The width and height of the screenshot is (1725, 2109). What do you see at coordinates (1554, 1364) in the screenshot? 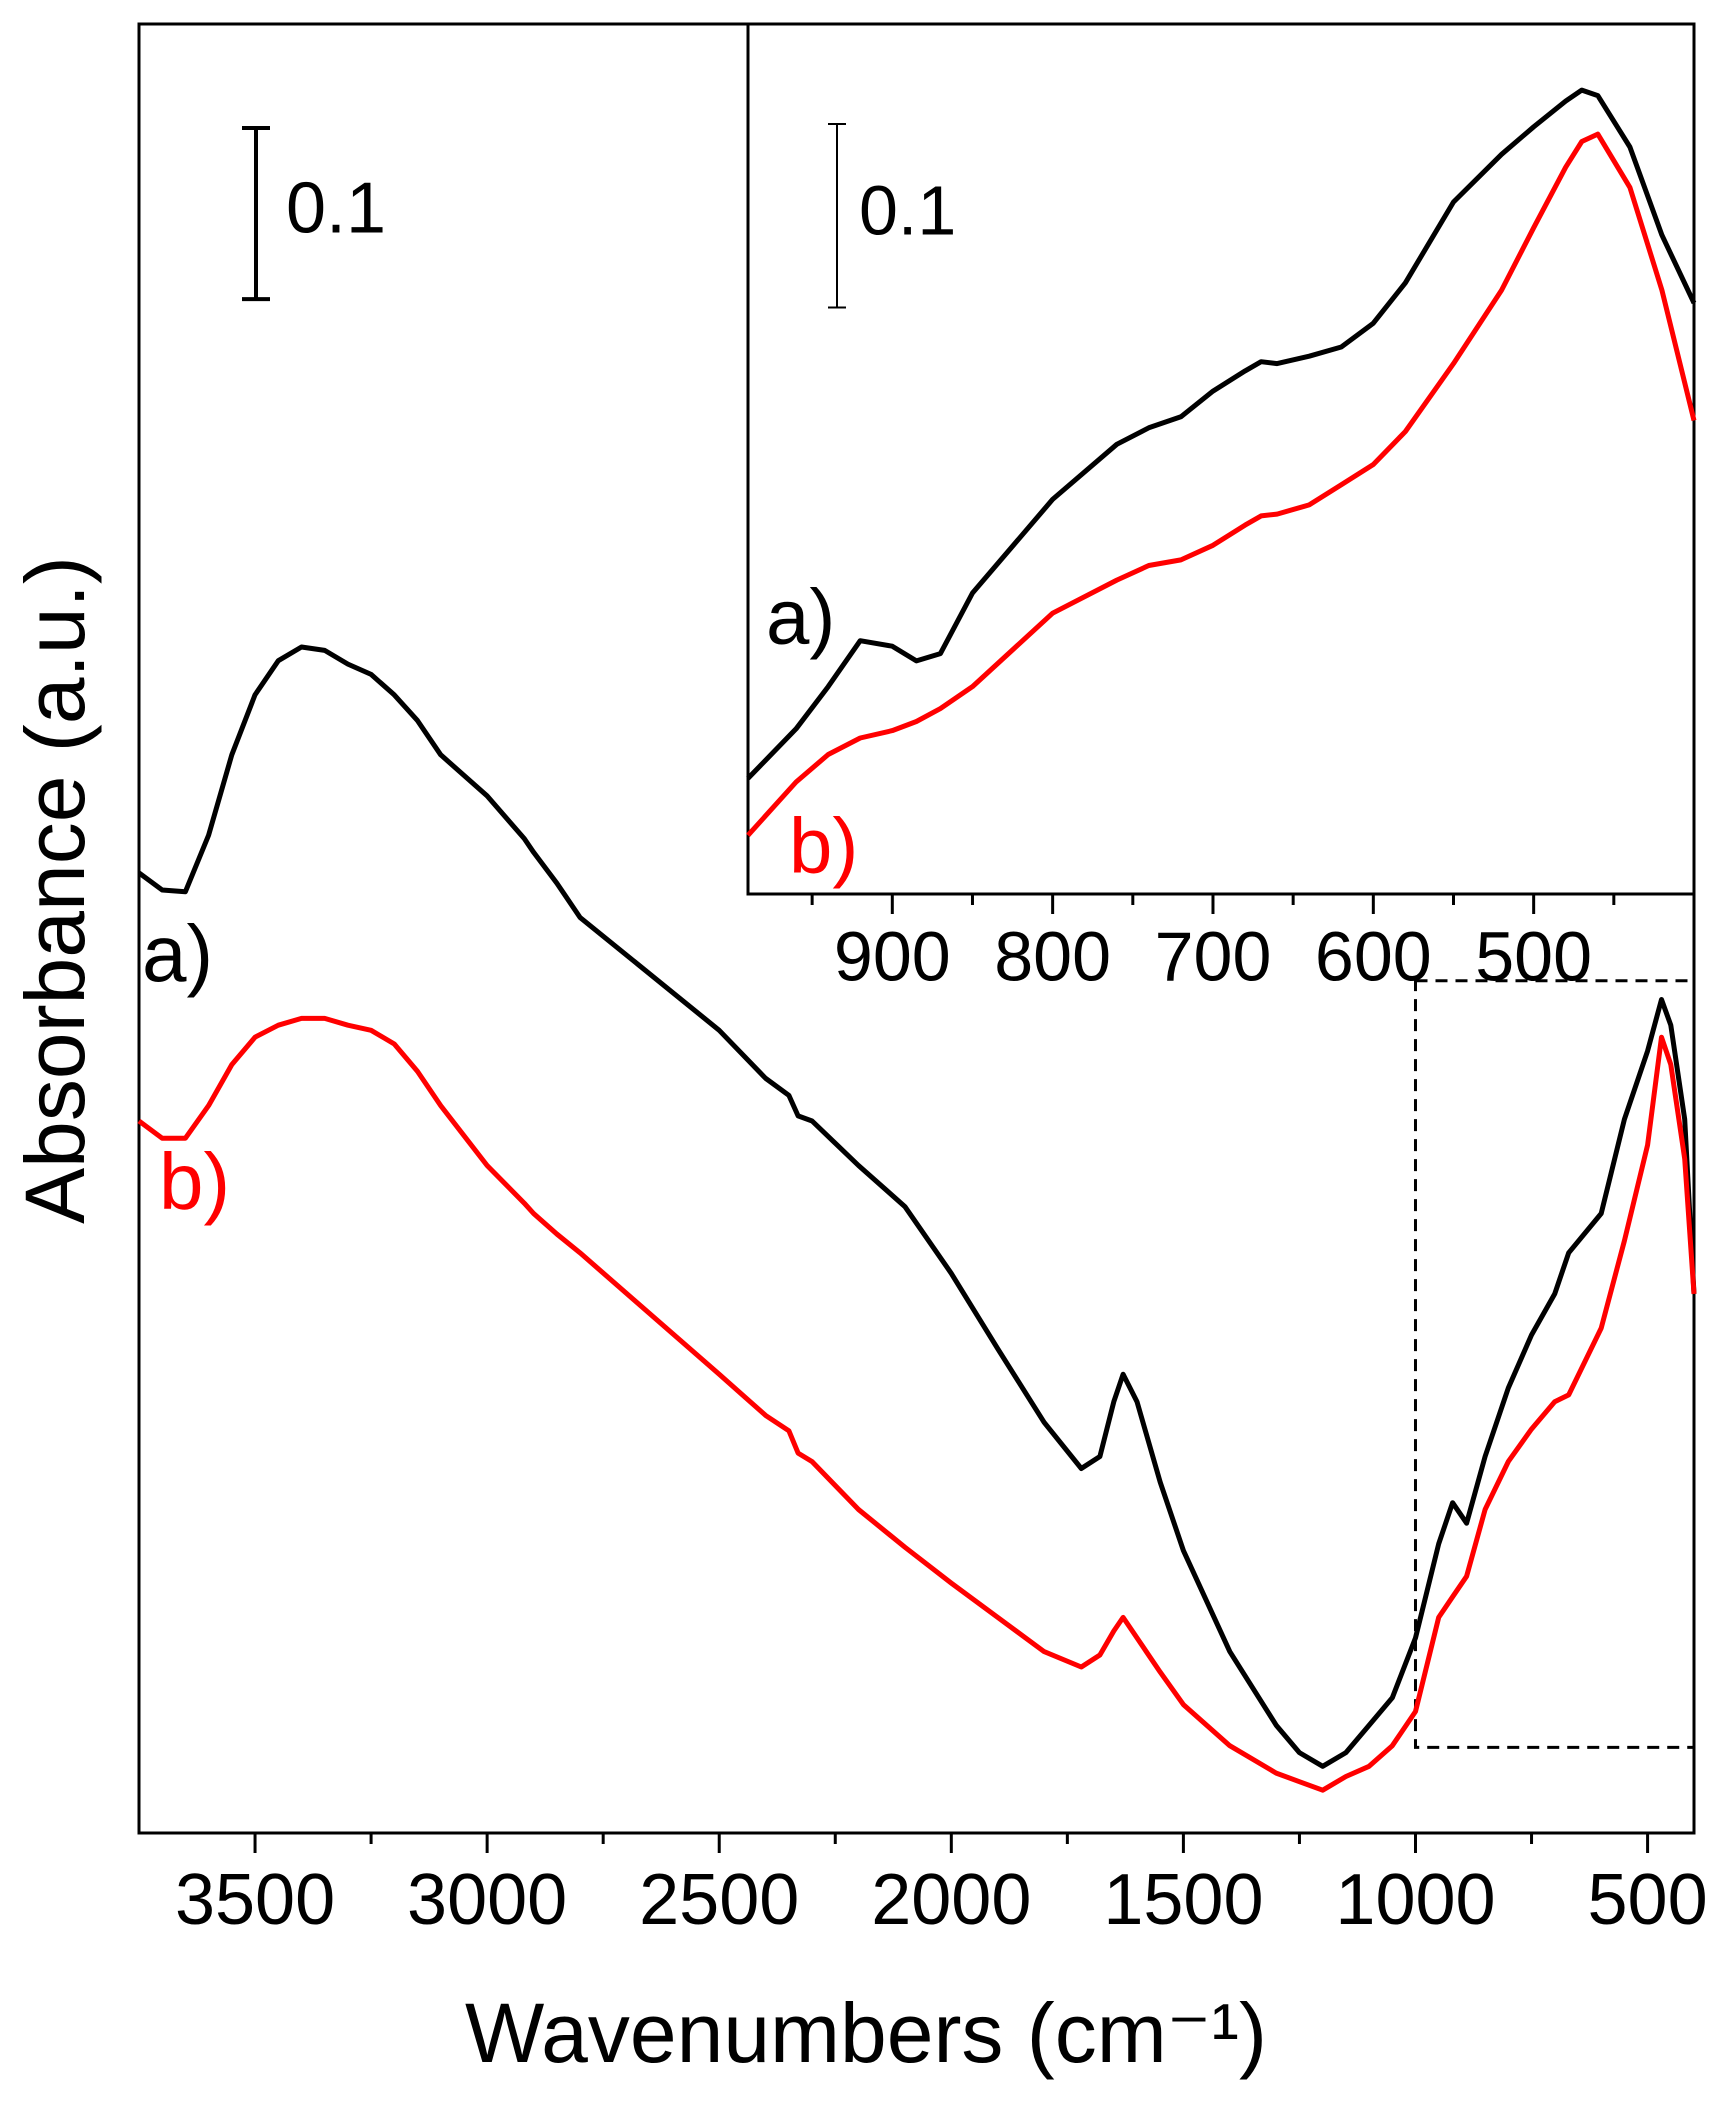
I see `inset-region-box` at bounding box center [1554, 1364].